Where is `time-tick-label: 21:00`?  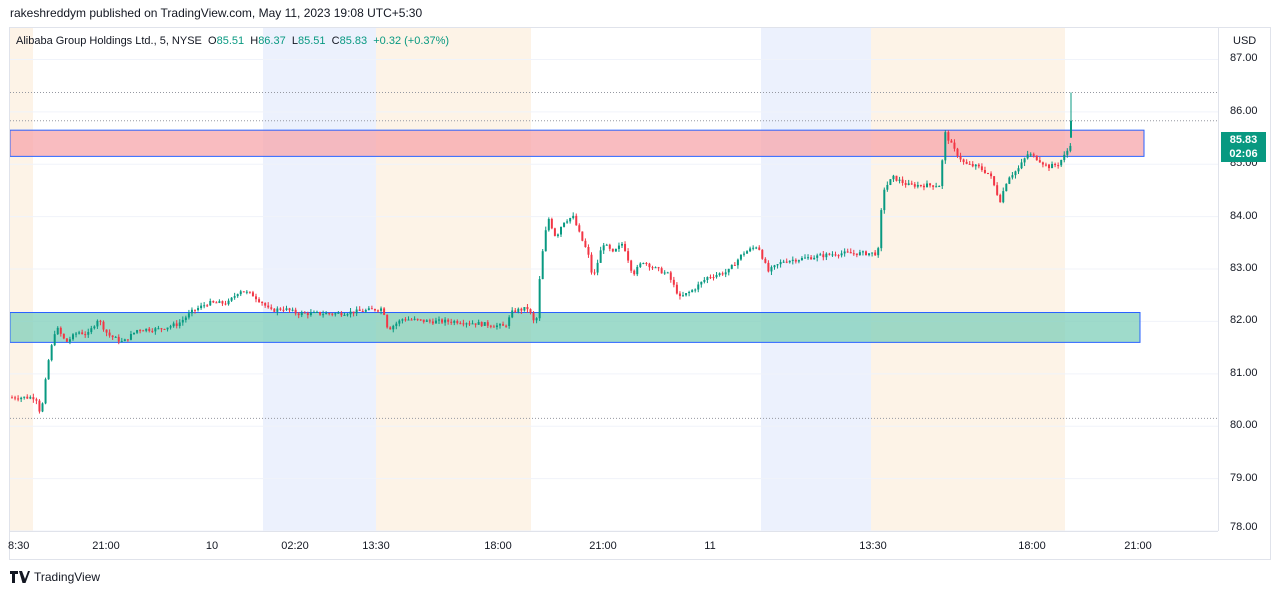 time-tick-label: 21:00 is located at coordinates (106, 546).